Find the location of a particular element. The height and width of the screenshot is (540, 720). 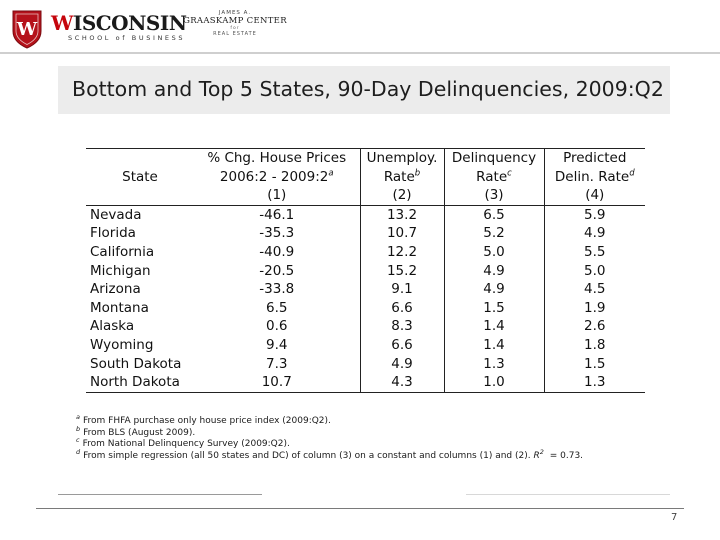

bottom-divider-right is located at coordinates (568, 494).